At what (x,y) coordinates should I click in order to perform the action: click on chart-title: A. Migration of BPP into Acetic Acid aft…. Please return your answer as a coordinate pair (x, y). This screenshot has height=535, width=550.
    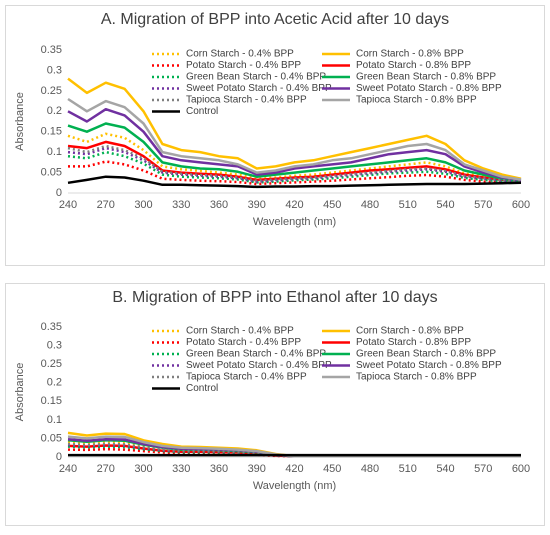
    Looking at the image, I should click on (275, 19).